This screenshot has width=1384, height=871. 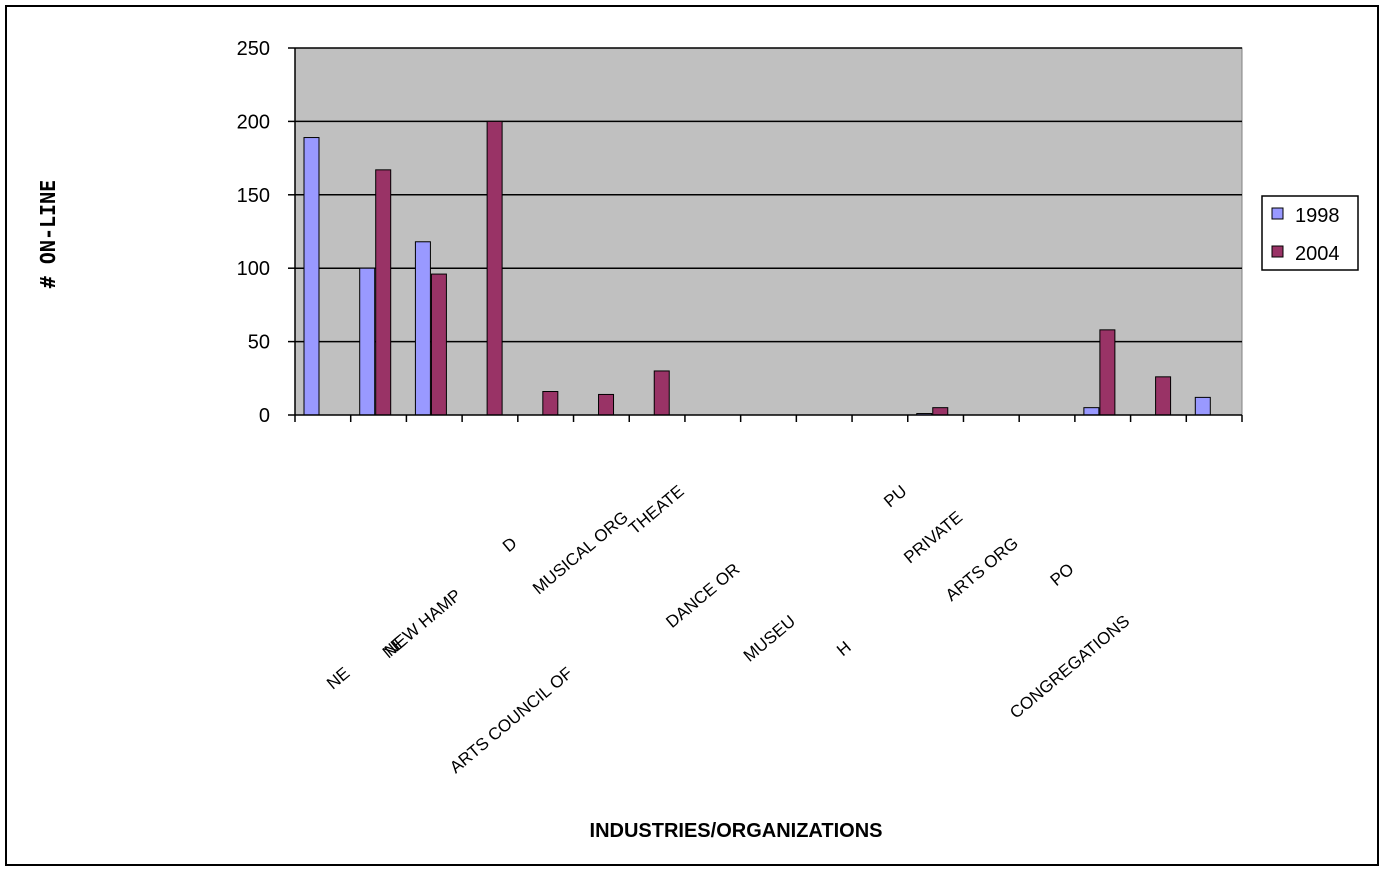 What do you see at coordinates (253, 196) in the screenshot?
I see `y-tick-label: 150` at bounding box center [253, 196].